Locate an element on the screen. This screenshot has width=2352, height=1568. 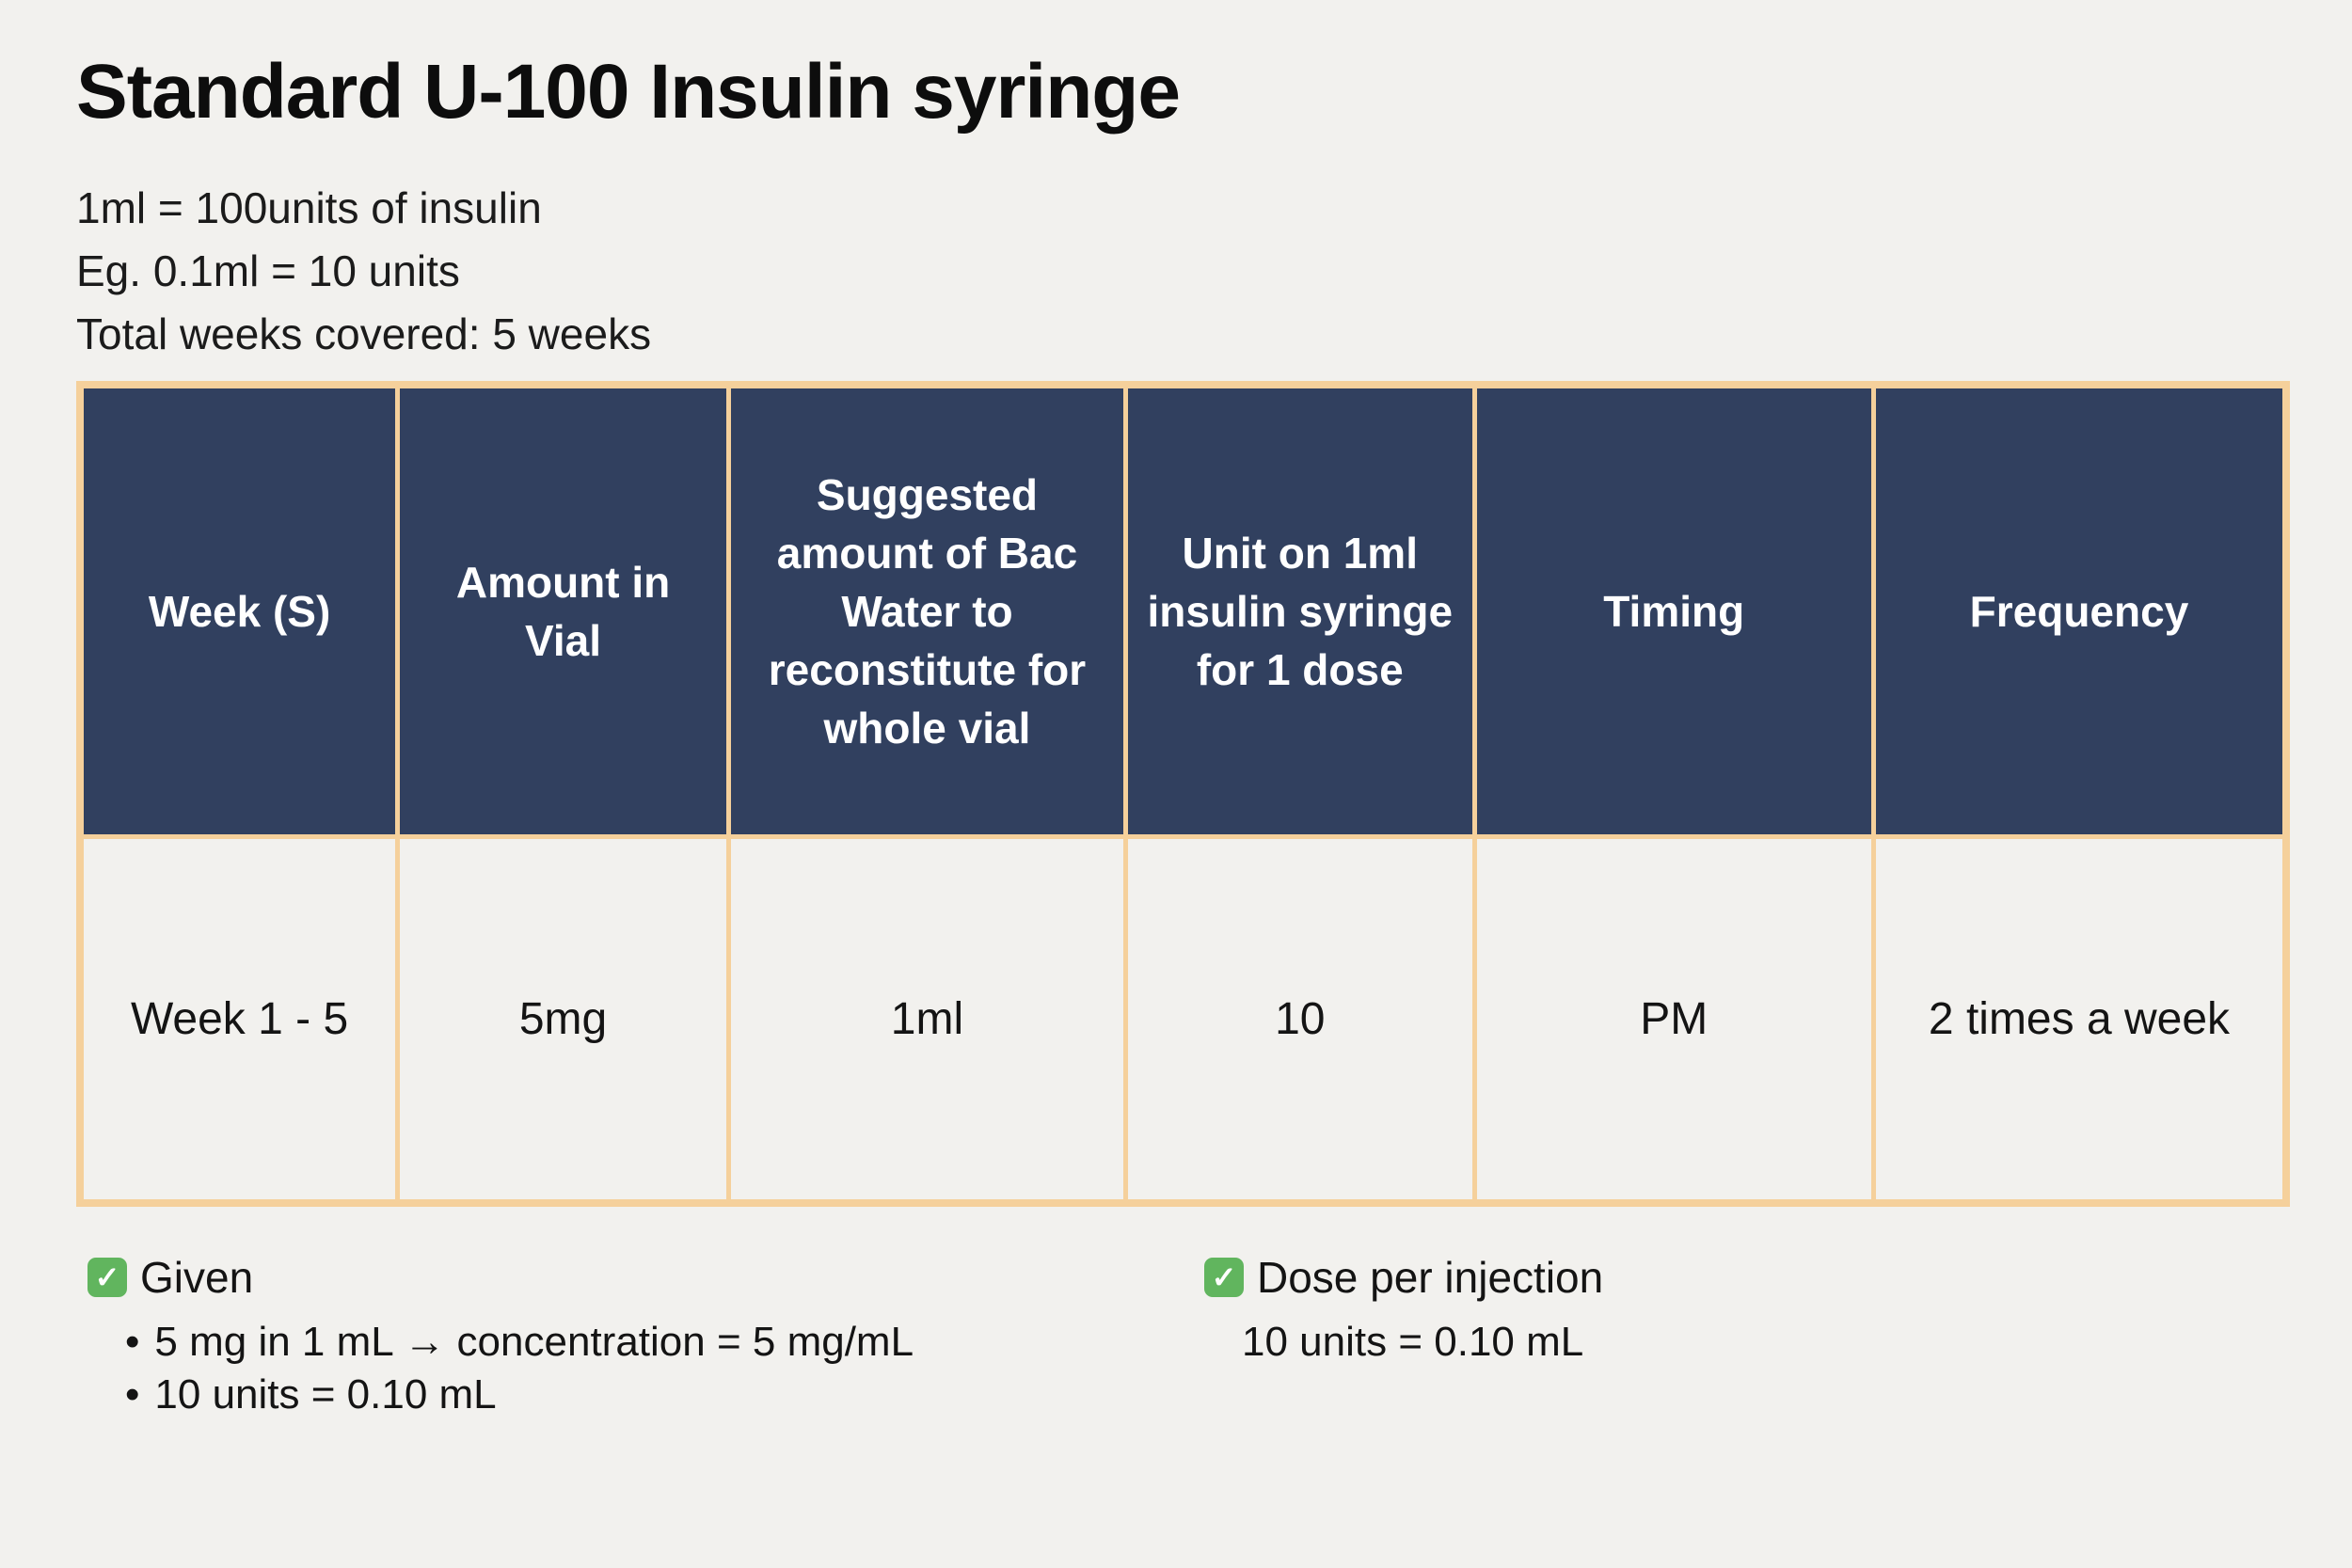
subtitle-total-weeks: Total weeks covered: 5 weeks is located at coordinates (364, 334).